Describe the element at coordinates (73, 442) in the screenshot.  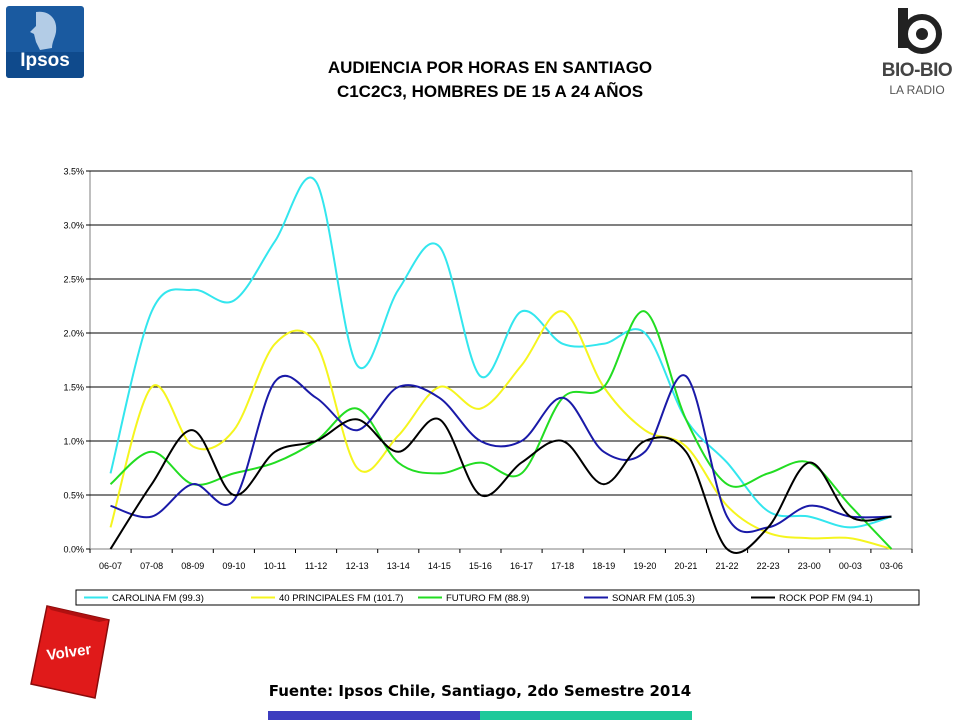
I see `ytick-label: 1.0%` at that location.